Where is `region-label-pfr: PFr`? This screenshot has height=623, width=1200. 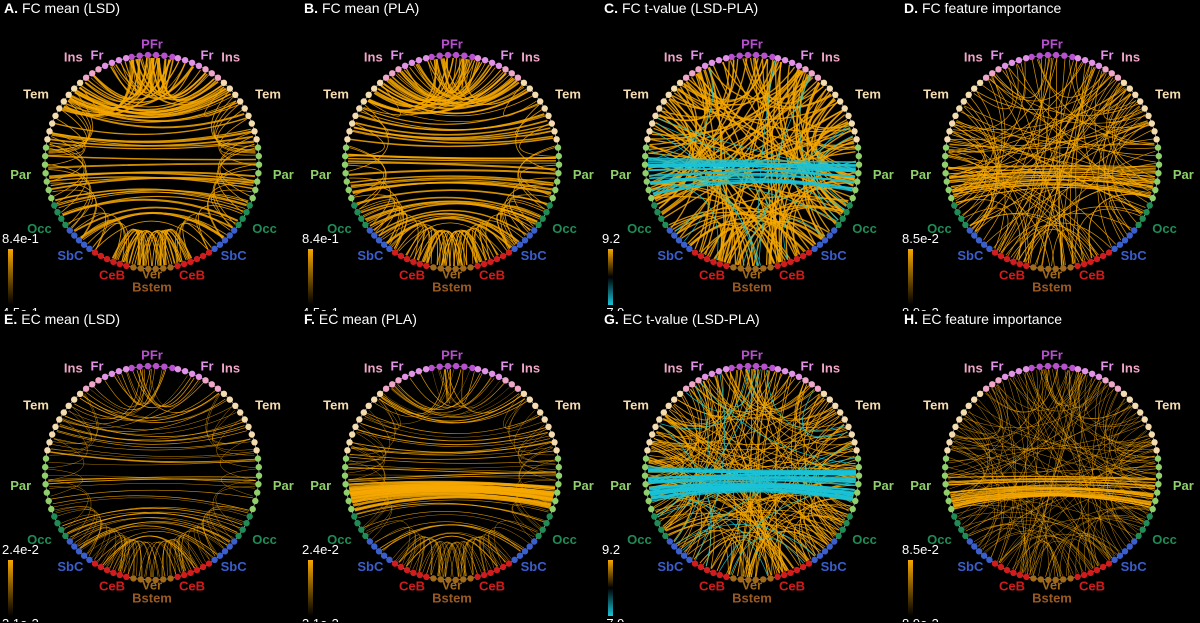
region-label-pfr: PFr is located at coordinates (752, 43).